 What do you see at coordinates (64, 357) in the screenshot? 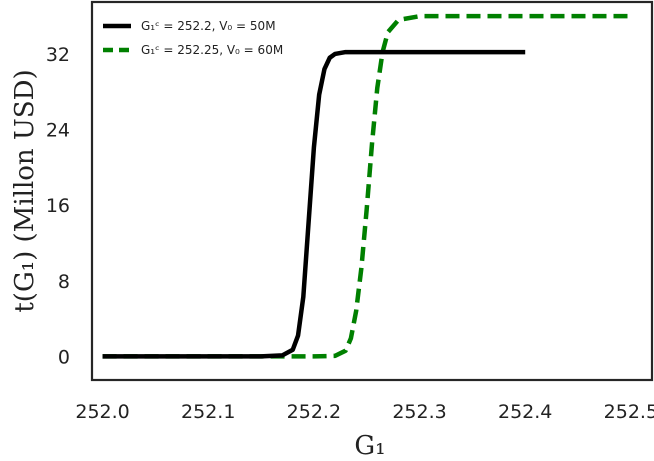
I see `y-tick-label: 0` at bounding box center [64, 357].